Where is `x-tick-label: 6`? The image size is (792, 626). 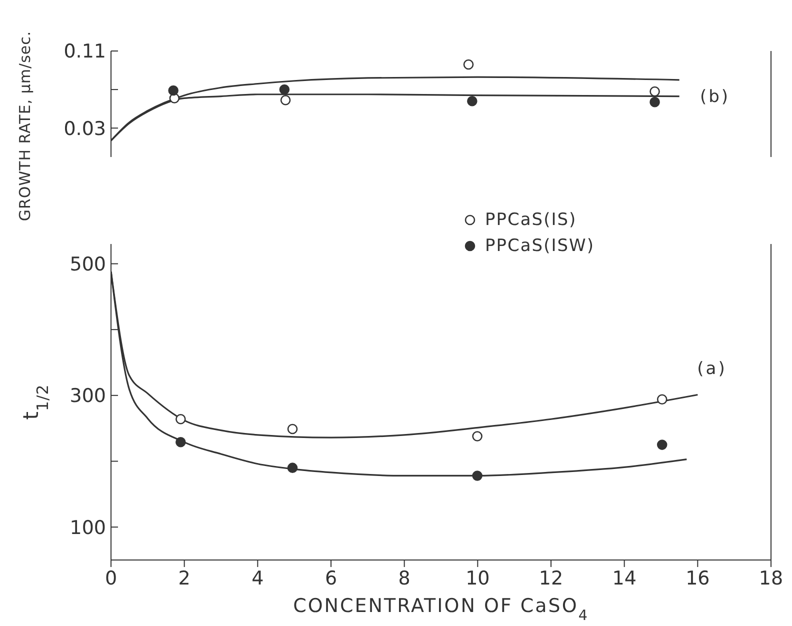 x-tick-label: 6 is located at coordinates (331, 578).